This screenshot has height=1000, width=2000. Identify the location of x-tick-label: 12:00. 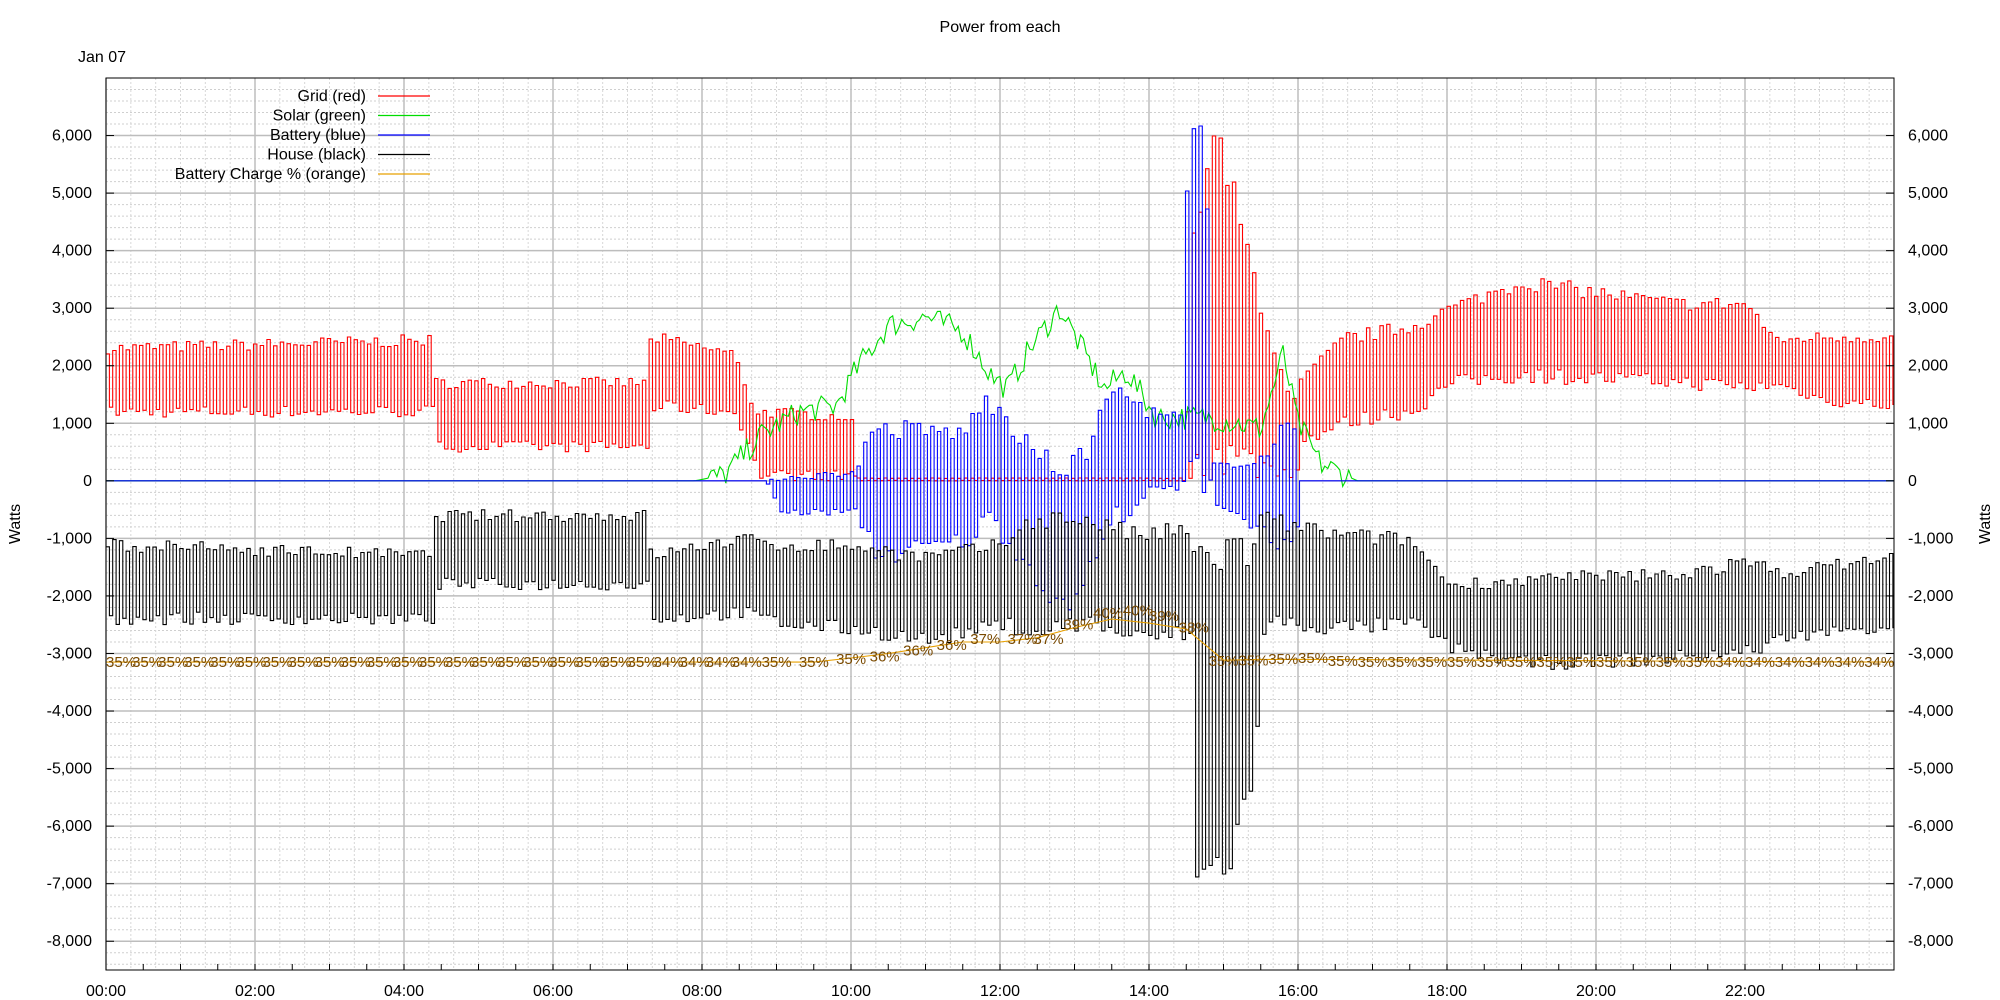
(1000, 991).